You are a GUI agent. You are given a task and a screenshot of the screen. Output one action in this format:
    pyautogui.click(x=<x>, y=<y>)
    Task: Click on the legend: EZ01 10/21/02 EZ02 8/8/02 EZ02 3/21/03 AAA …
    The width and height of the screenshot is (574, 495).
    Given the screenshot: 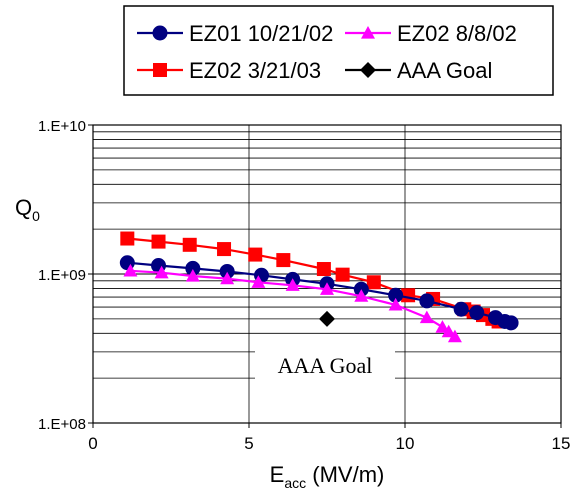 What is the action you would take?
    pyautogui.click(x=338, y=50)
    